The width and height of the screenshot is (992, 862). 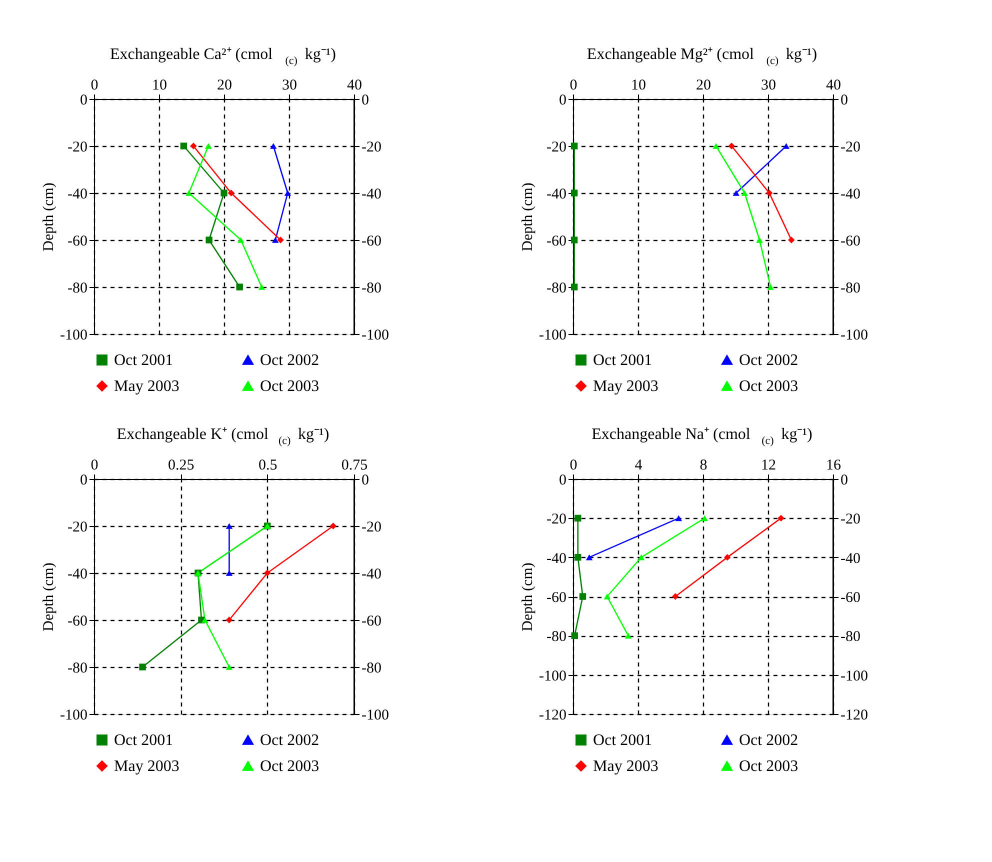 I want to click on chart-title: Exchangeable Ca²⁺ (cmol(c) kg⁻¹), so click(x=223, y=56).